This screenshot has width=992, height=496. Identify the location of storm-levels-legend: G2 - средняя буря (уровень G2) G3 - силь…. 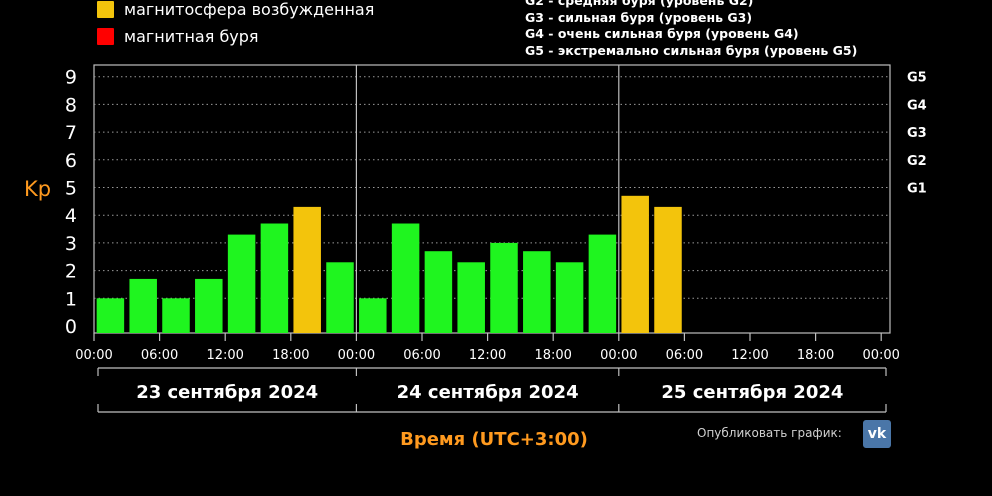
(691, 29).